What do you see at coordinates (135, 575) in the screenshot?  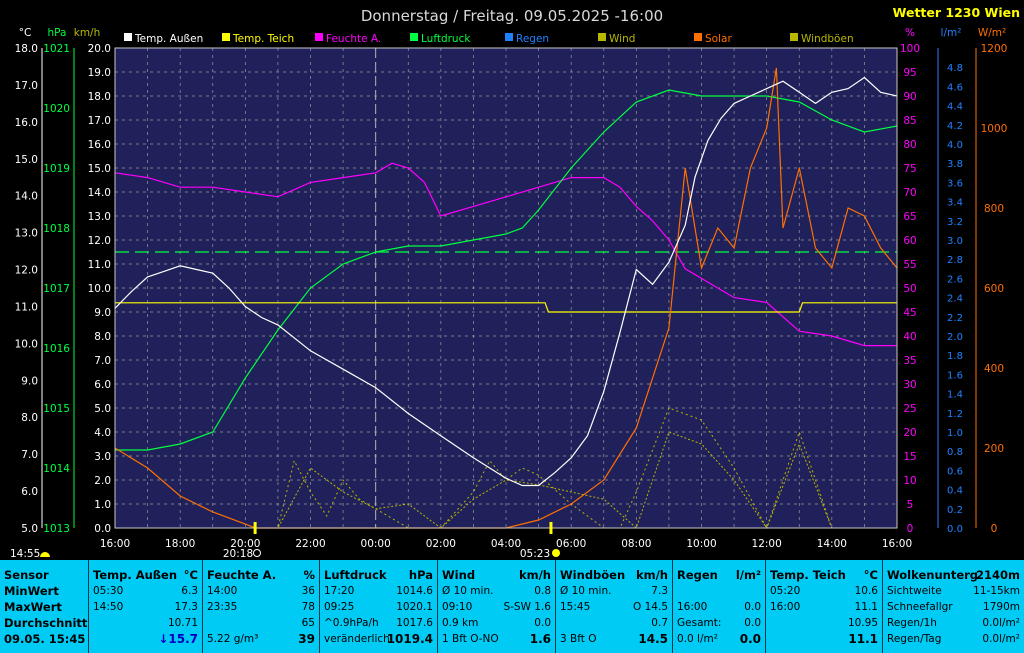 I see `table-cell: Temp. Außen` at bounding box center [135, 575].